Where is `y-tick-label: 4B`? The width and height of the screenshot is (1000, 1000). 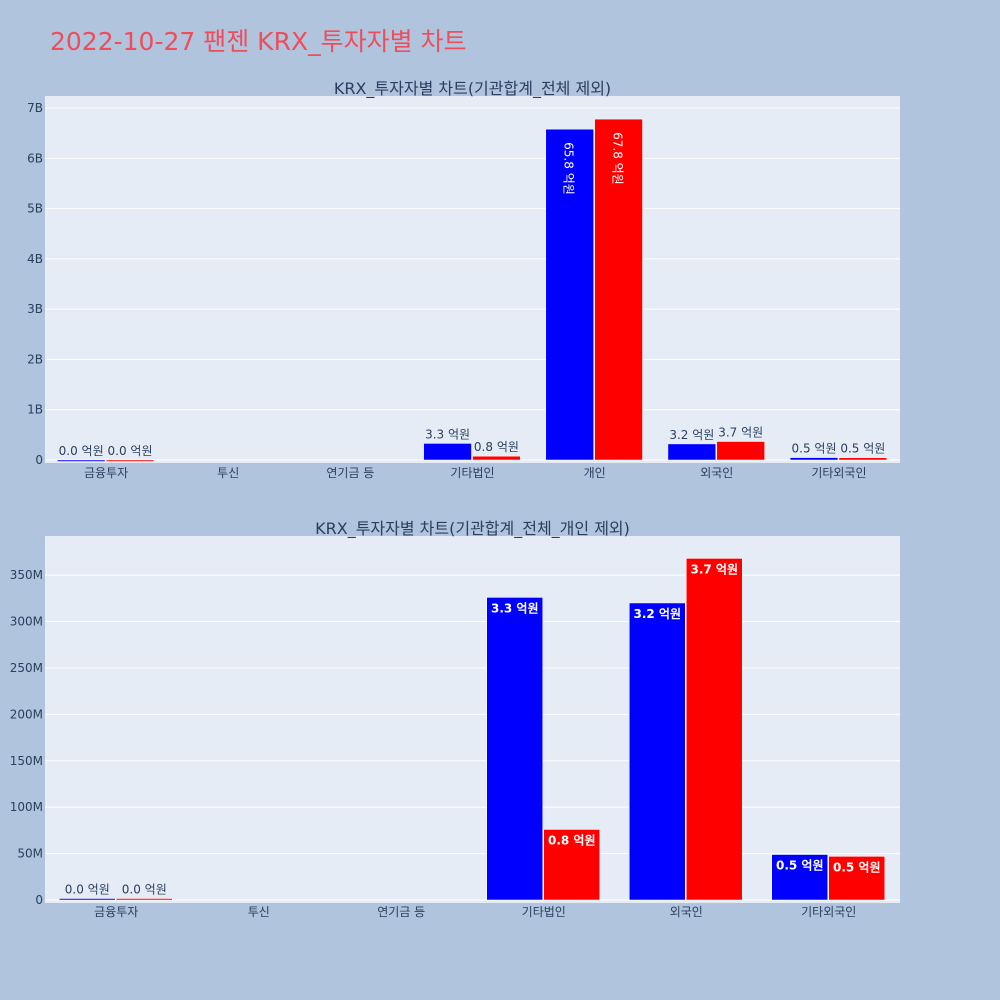 y-tick-label: 4B is located at coordinates (35, 259).